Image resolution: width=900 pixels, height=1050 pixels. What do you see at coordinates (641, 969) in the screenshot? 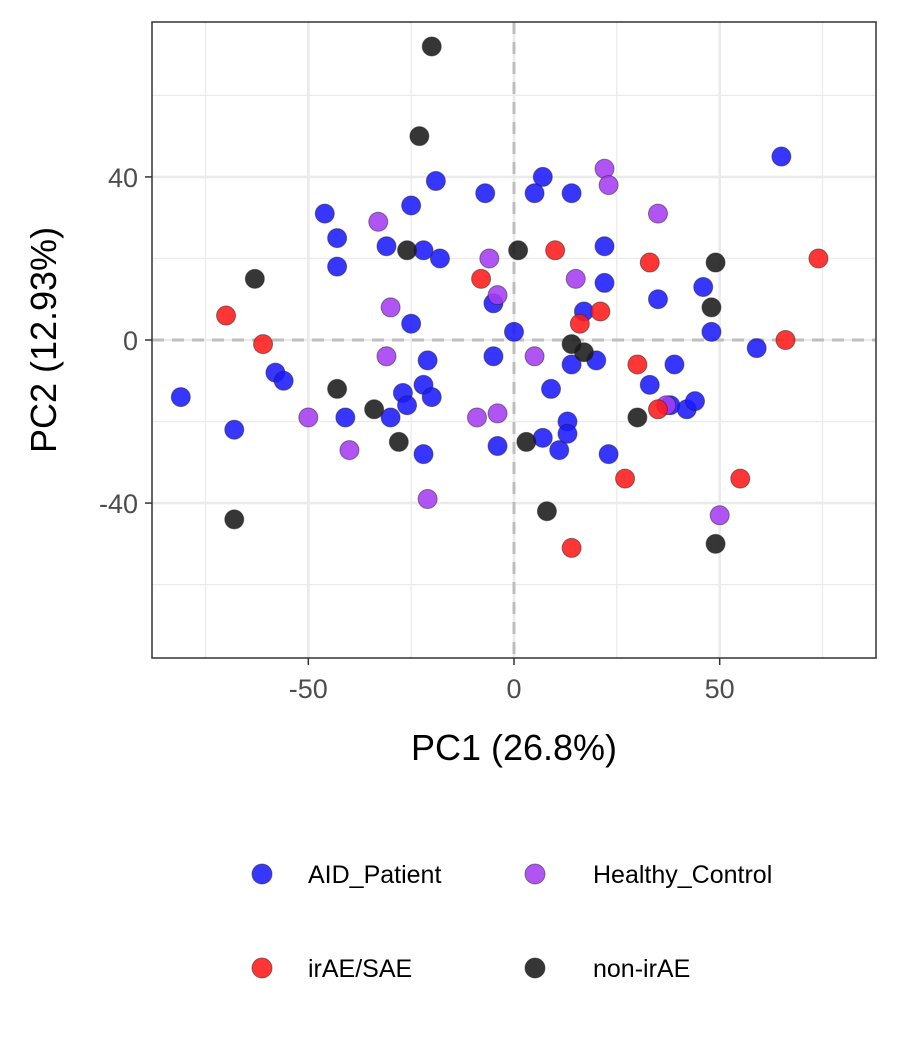
I see `legend-label: non-irAE` at bounding box center [641, 969].